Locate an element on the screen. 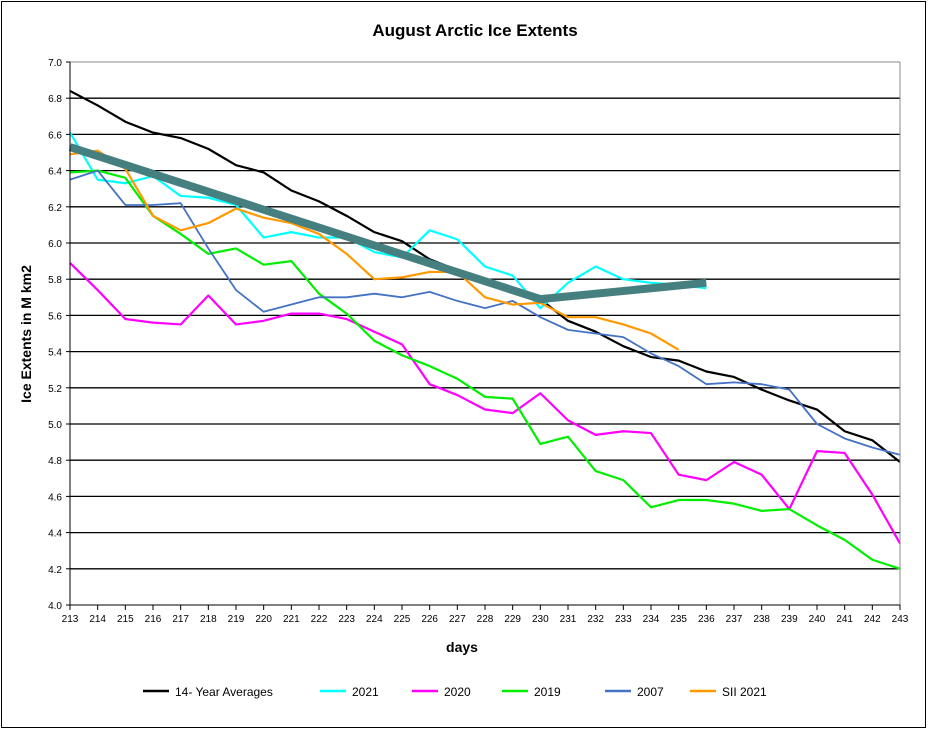  x-tick-label: 215 is located at coordinates (125, 619).